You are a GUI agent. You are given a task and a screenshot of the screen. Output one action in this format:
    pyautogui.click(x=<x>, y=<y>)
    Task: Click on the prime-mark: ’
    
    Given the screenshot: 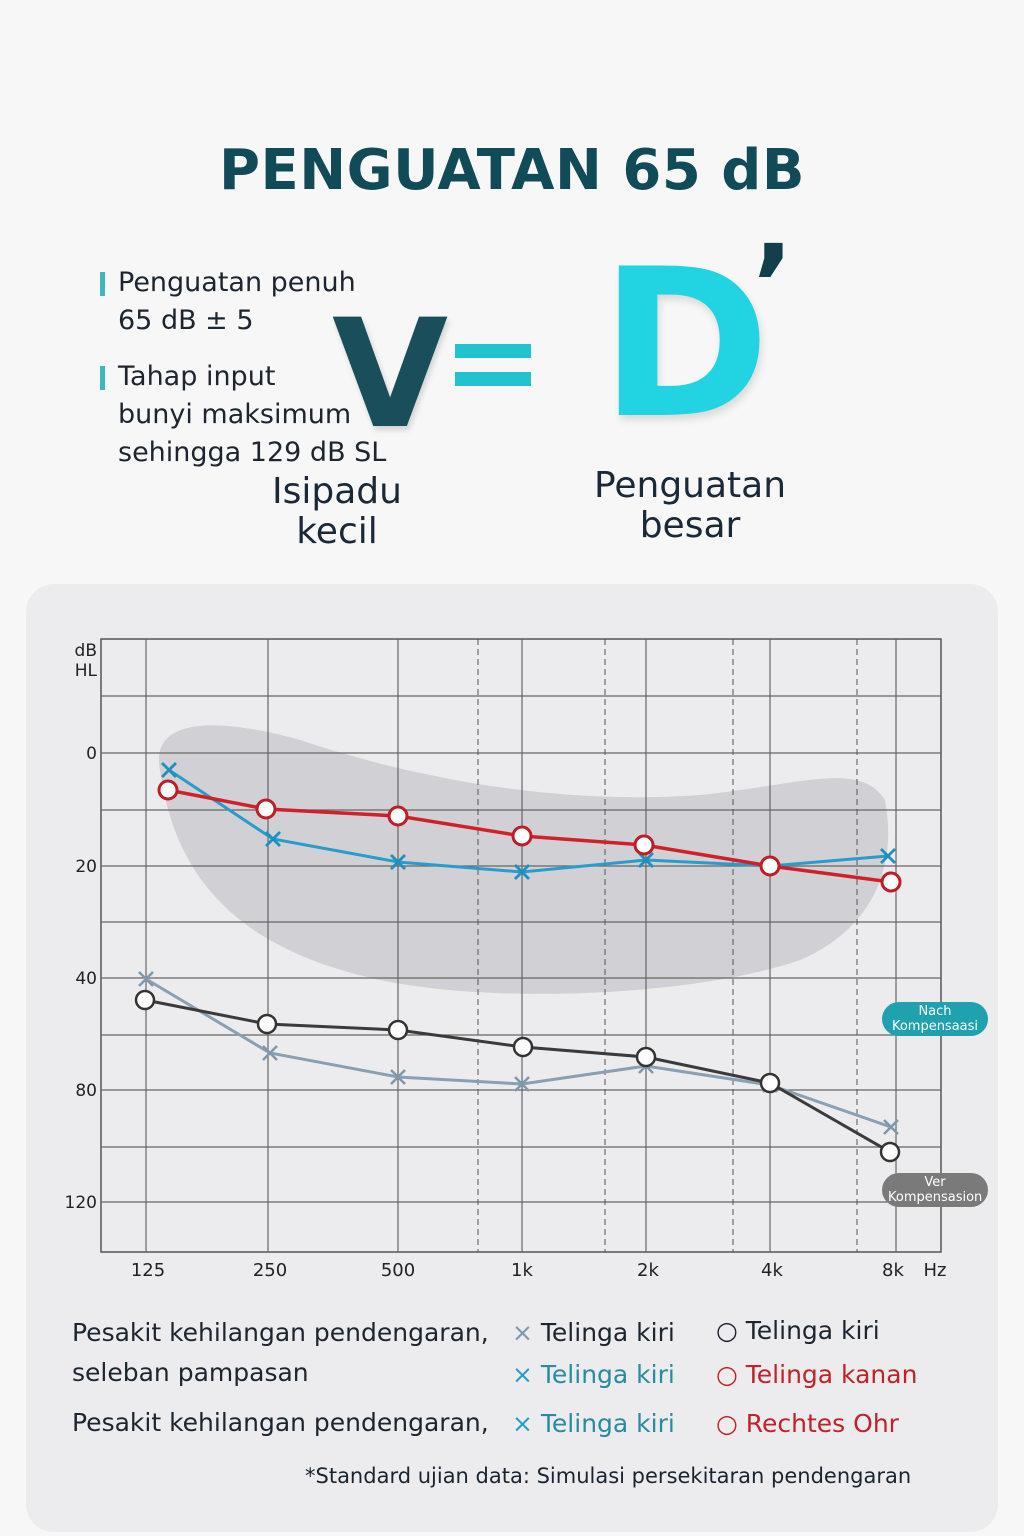 What is the action you would take?
    pyautogui.click(x=773, y=285)
    